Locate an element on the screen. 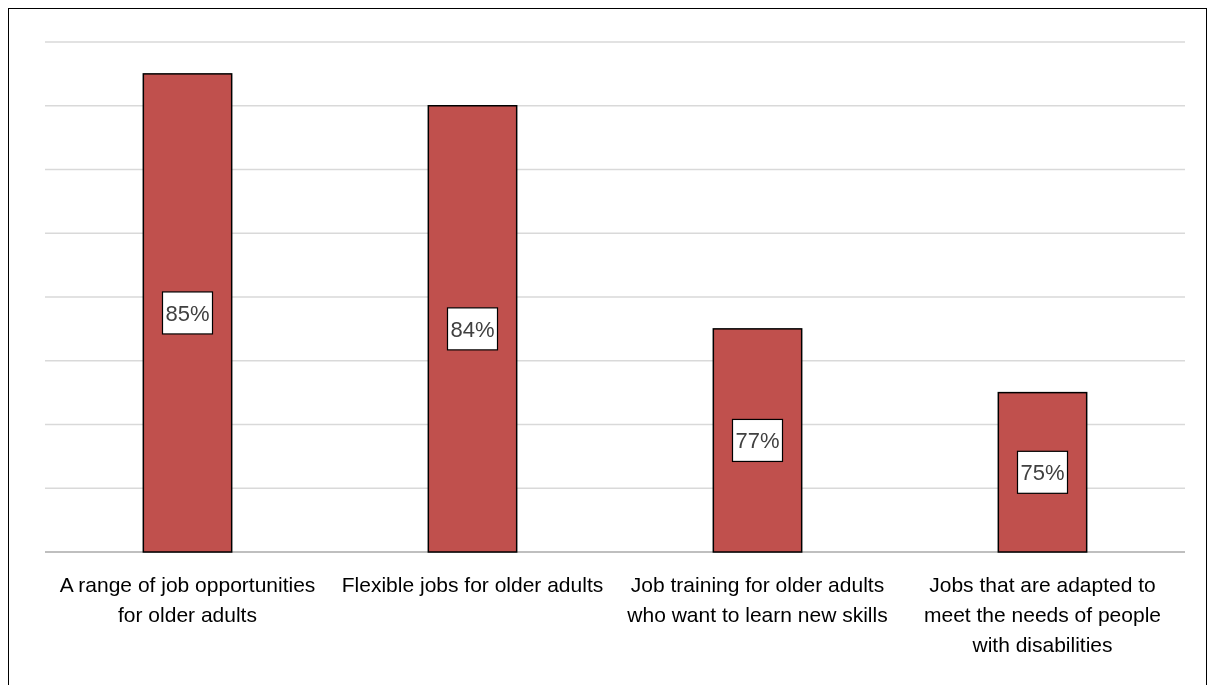 The image size is (1207, 685). x-tick-label: A range of job opportunities for older adults is located at coordinates (187, 599).